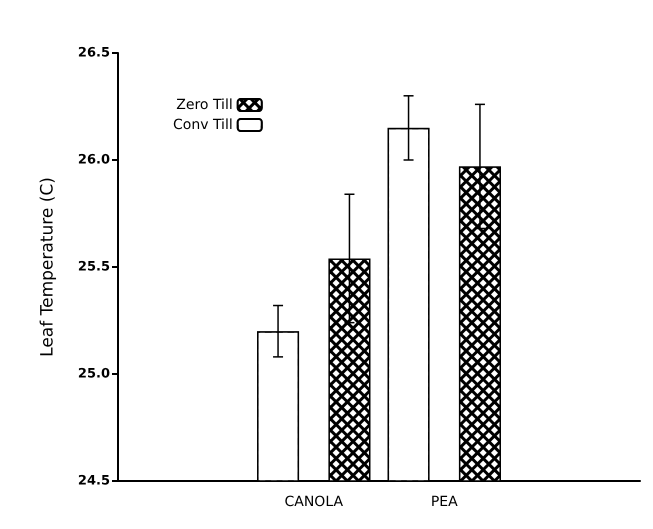 This screenshot has width=653, height=529. I want to click on y-tick-label: 26.5, so click(94, 53).